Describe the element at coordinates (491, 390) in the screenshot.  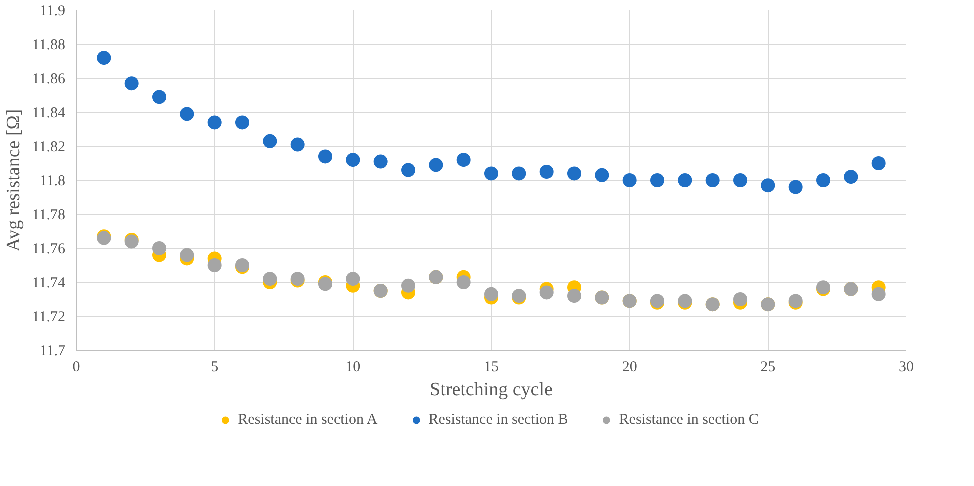
I see `x-axis-title: Stretching cycle` at that location.